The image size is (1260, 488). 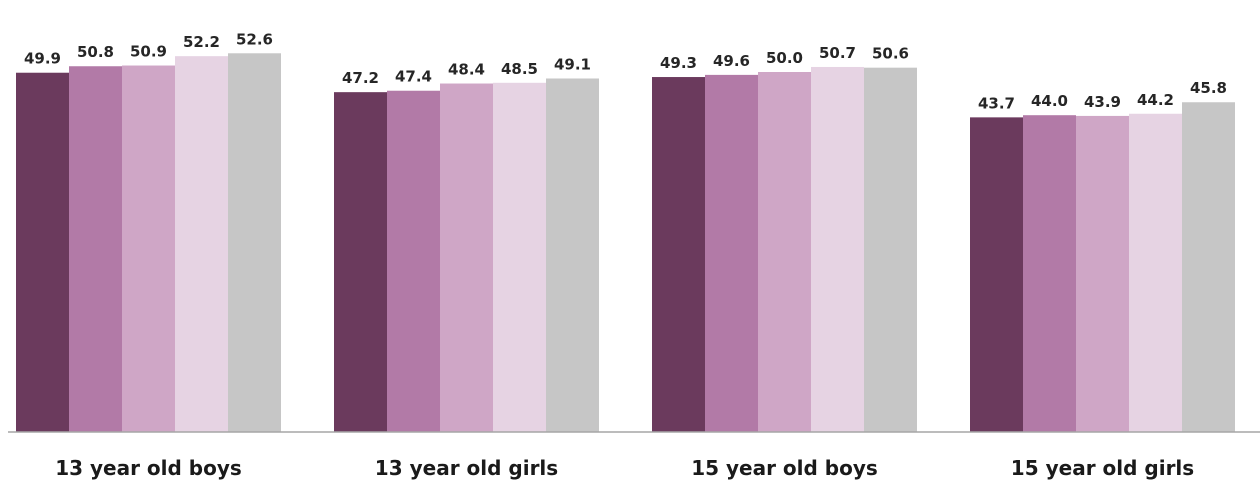 I want to click on value-label-4-2: 44.0, so click(x=1049, y=101).